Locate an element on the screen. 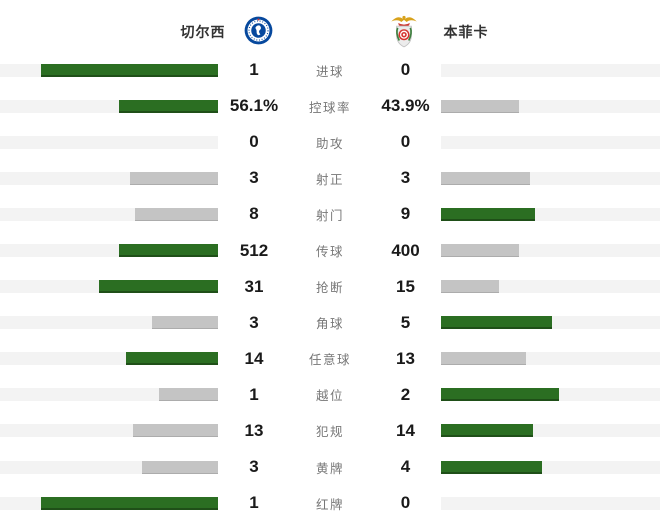 The height and width of the screenshot is (520, 660). stat-label: 红牌 is located at coordinates (329, 504).